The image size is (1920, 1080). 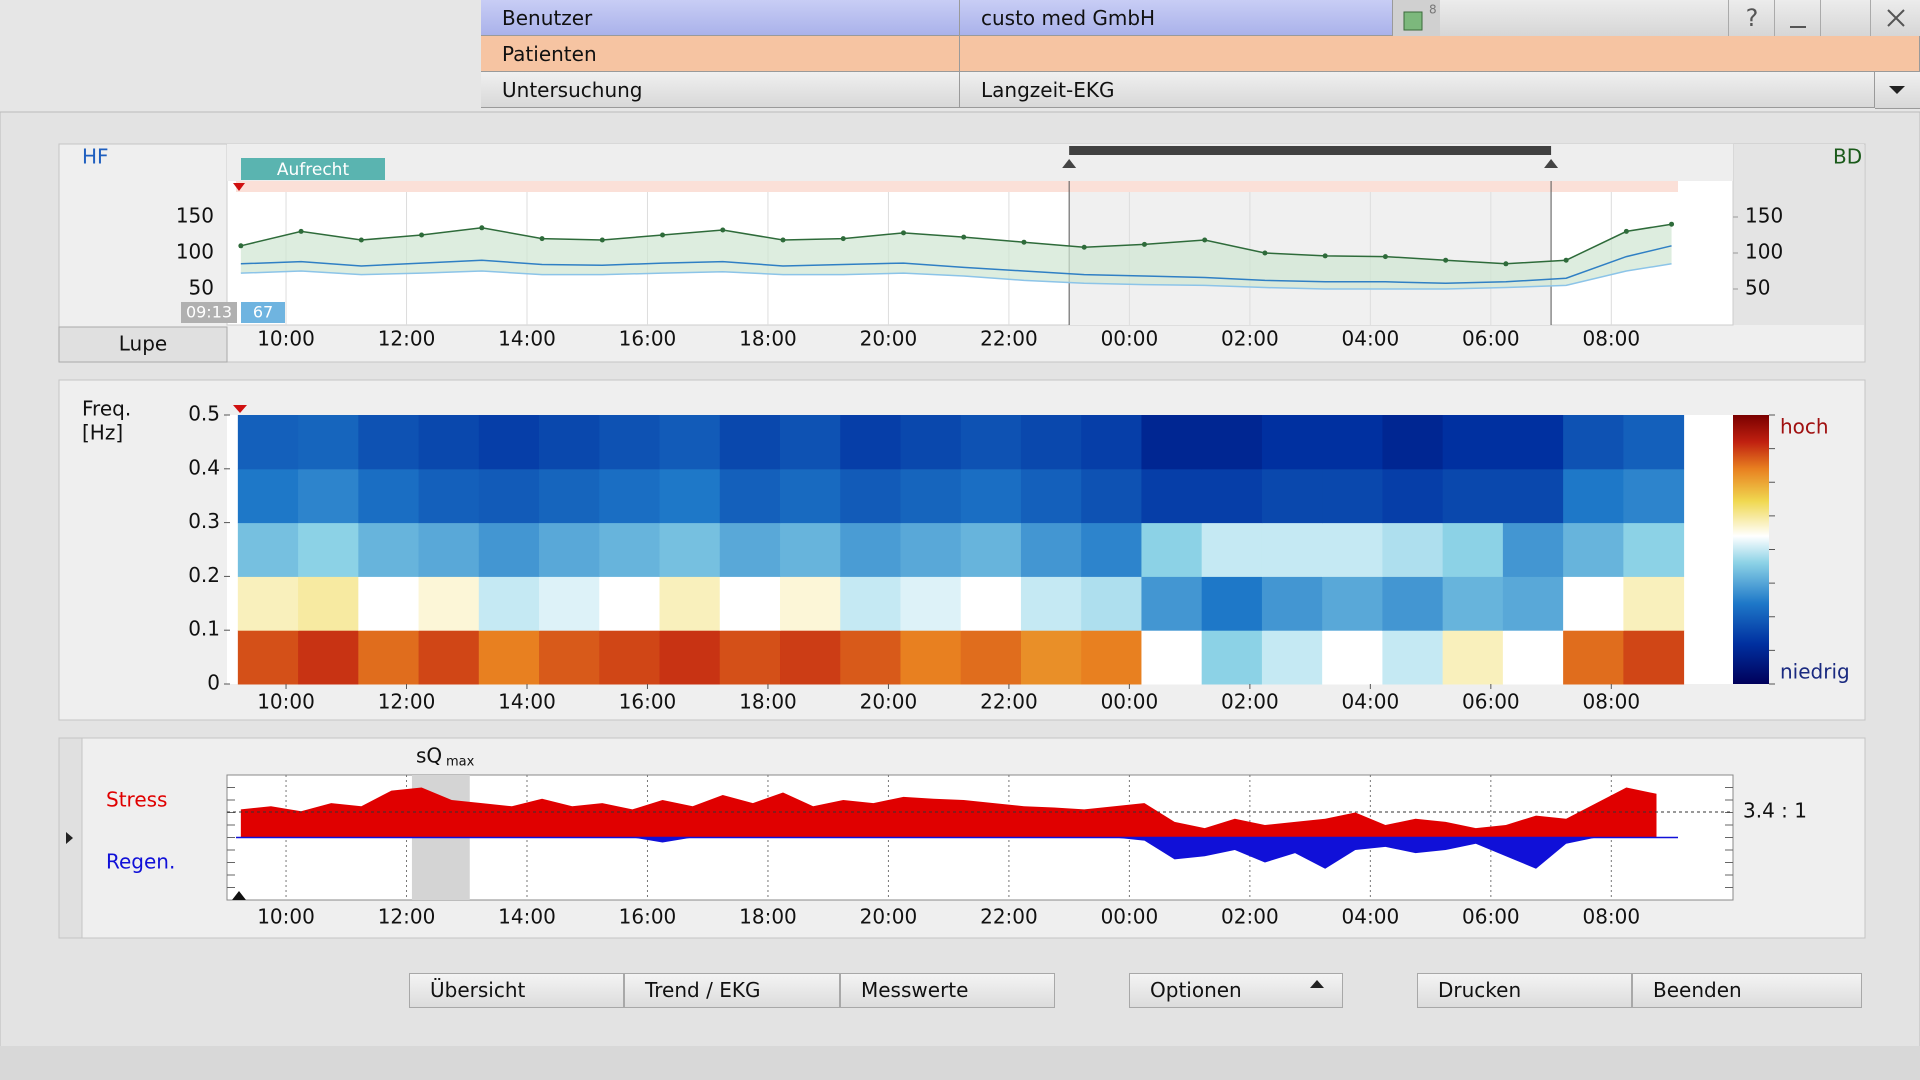 What do you see at coordinates (69, 838) in the screenshot?
I see `toggle-arrow` at bounding box center [69, 838].